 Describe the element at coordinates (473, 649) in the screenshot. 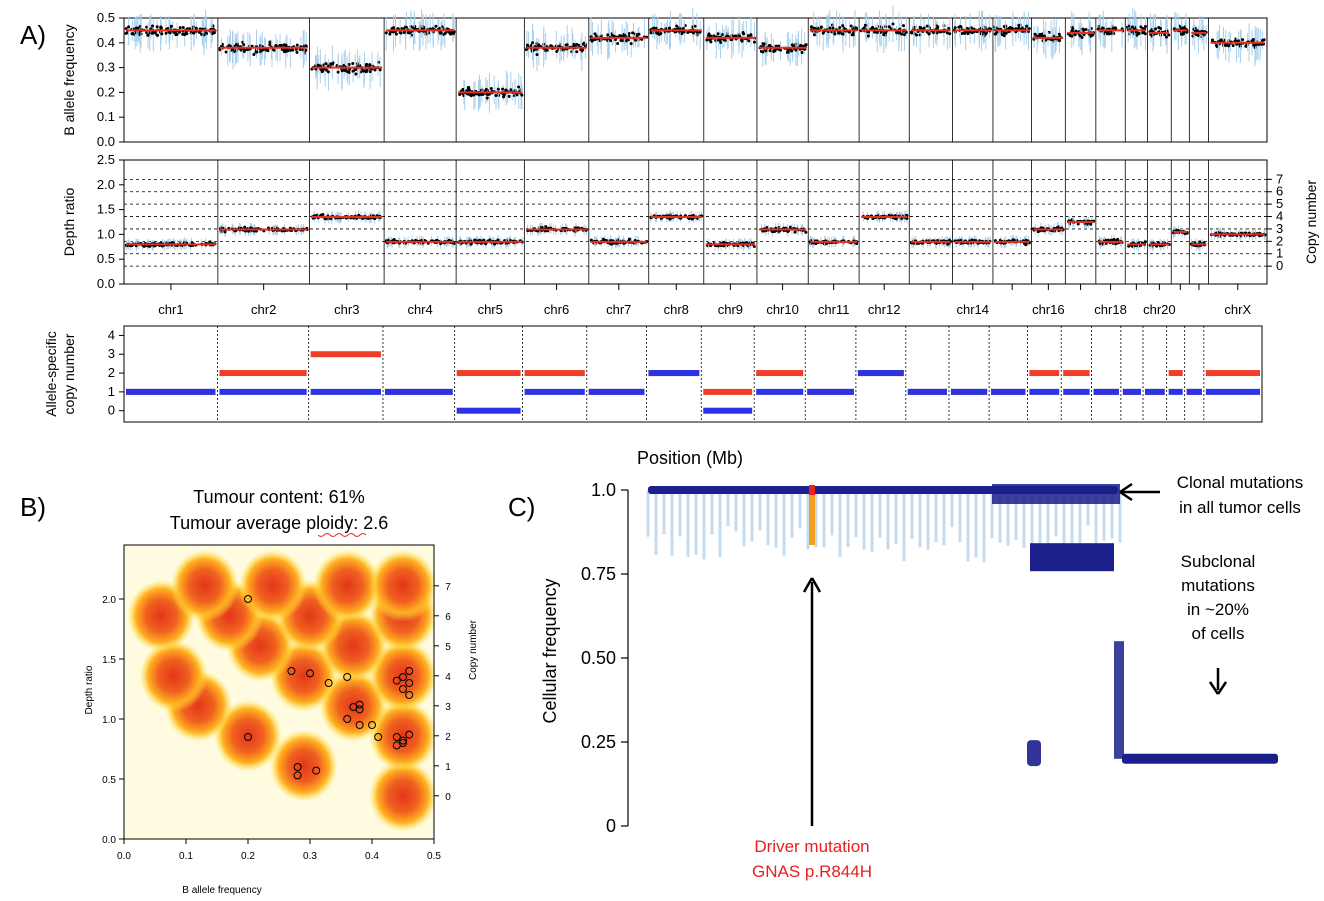

I see `panel-b-y2label: Copy number` at that location.